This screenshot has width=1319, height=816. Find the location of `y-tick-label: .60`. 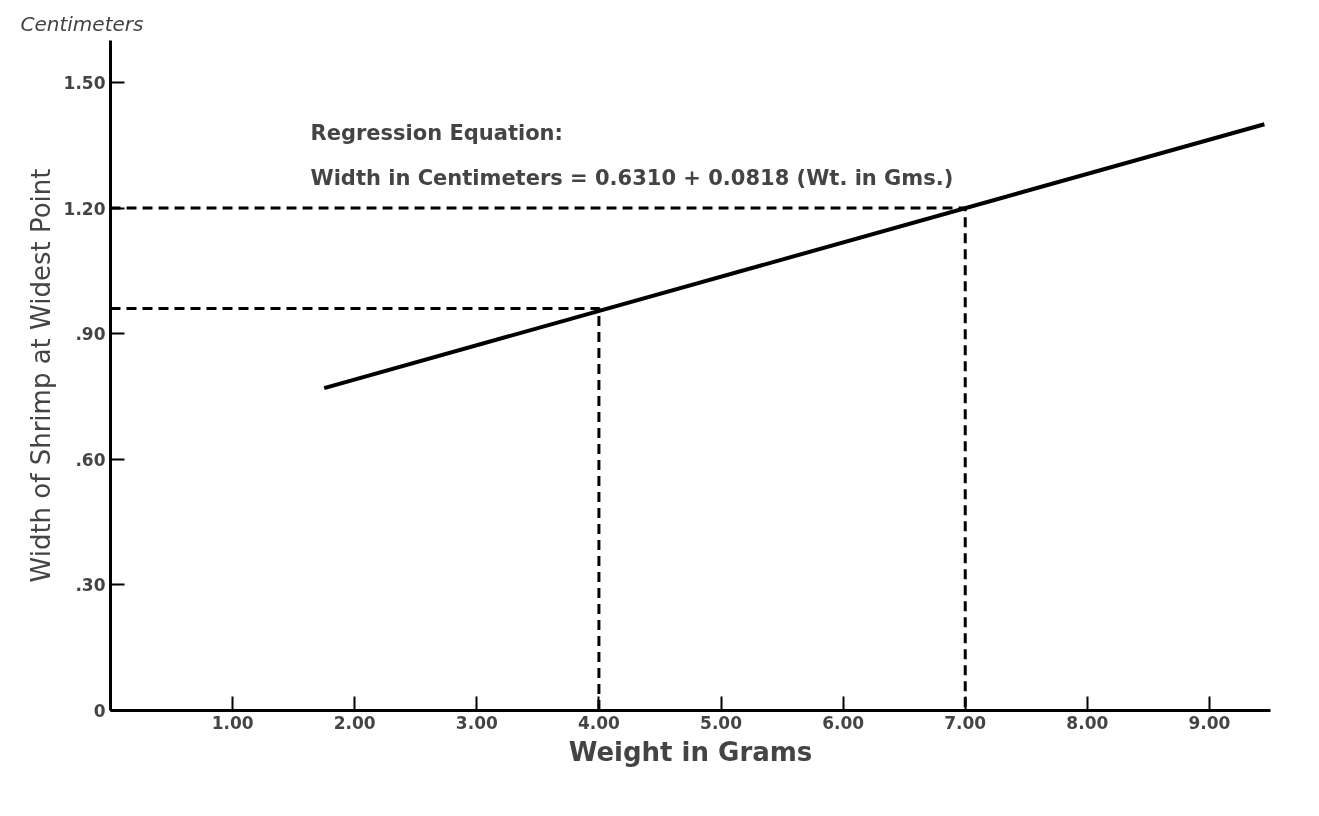

y-tick-label: .60 is located at coordinates (90, 459).